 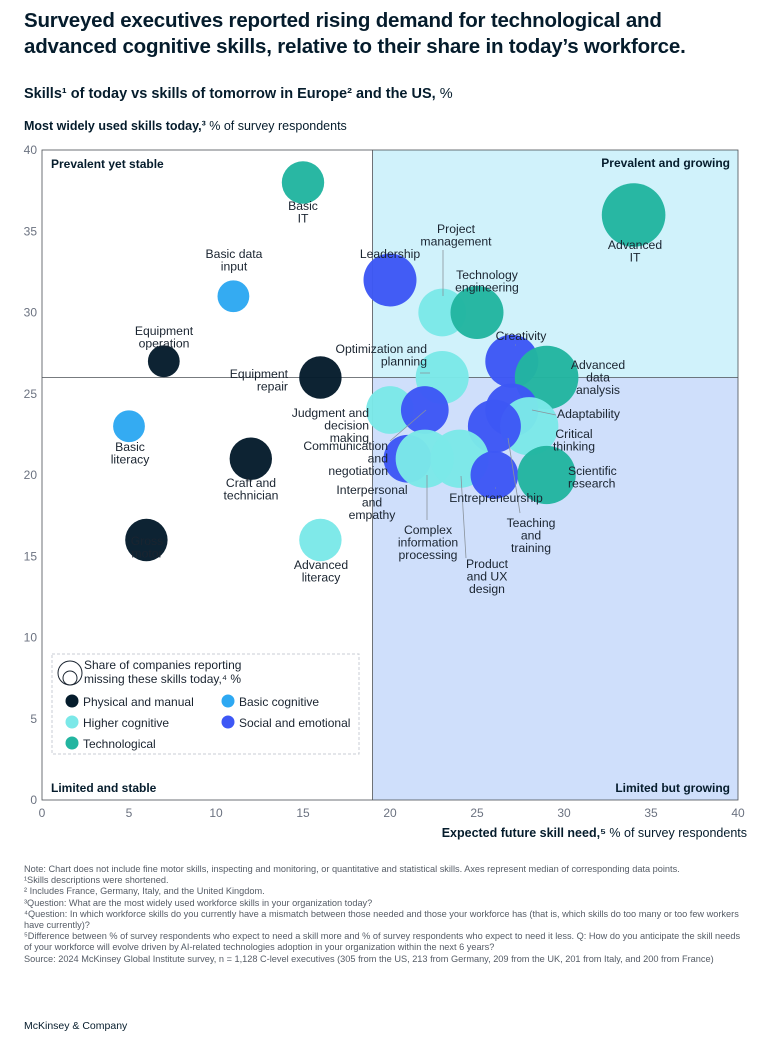 I want to click on x-axis-title-bold: Expected future skill need,⁵, so click(x=523, y=833).